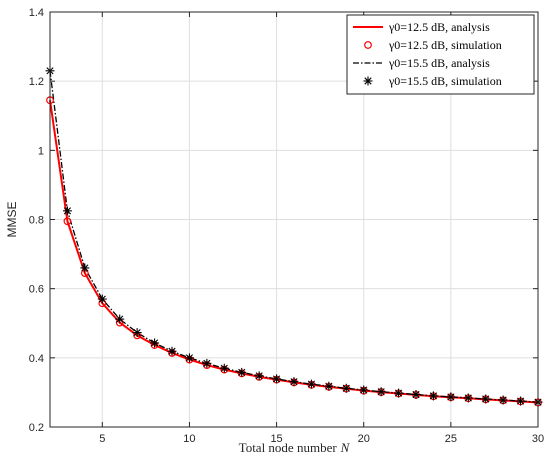 The width and height of the screenshot is (550, 461). Describe the element at coordinates (445, 45) in the screenshot. I see `legend-label: γ0=12.5 dB, simulation` at that location.